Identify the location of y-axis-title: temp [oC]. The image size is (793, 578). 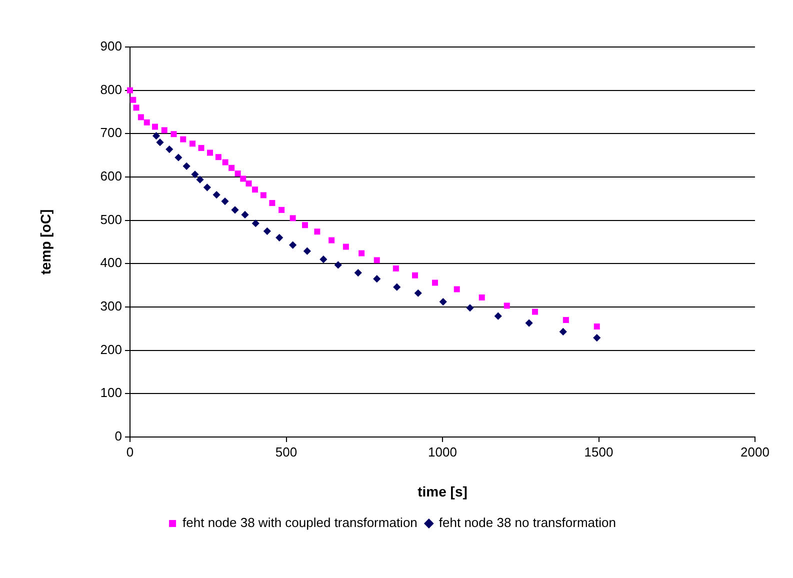
(45, 242).